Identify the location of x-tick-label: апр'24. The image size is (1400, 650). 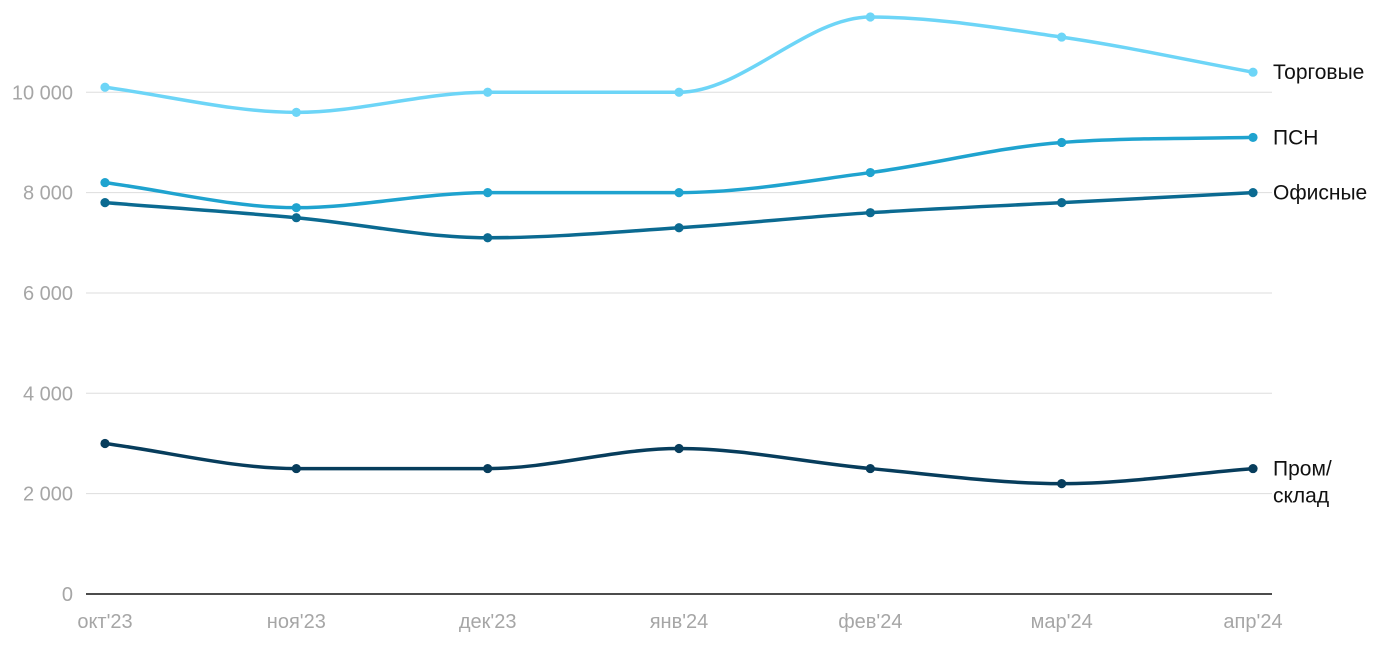
(1252, 622).